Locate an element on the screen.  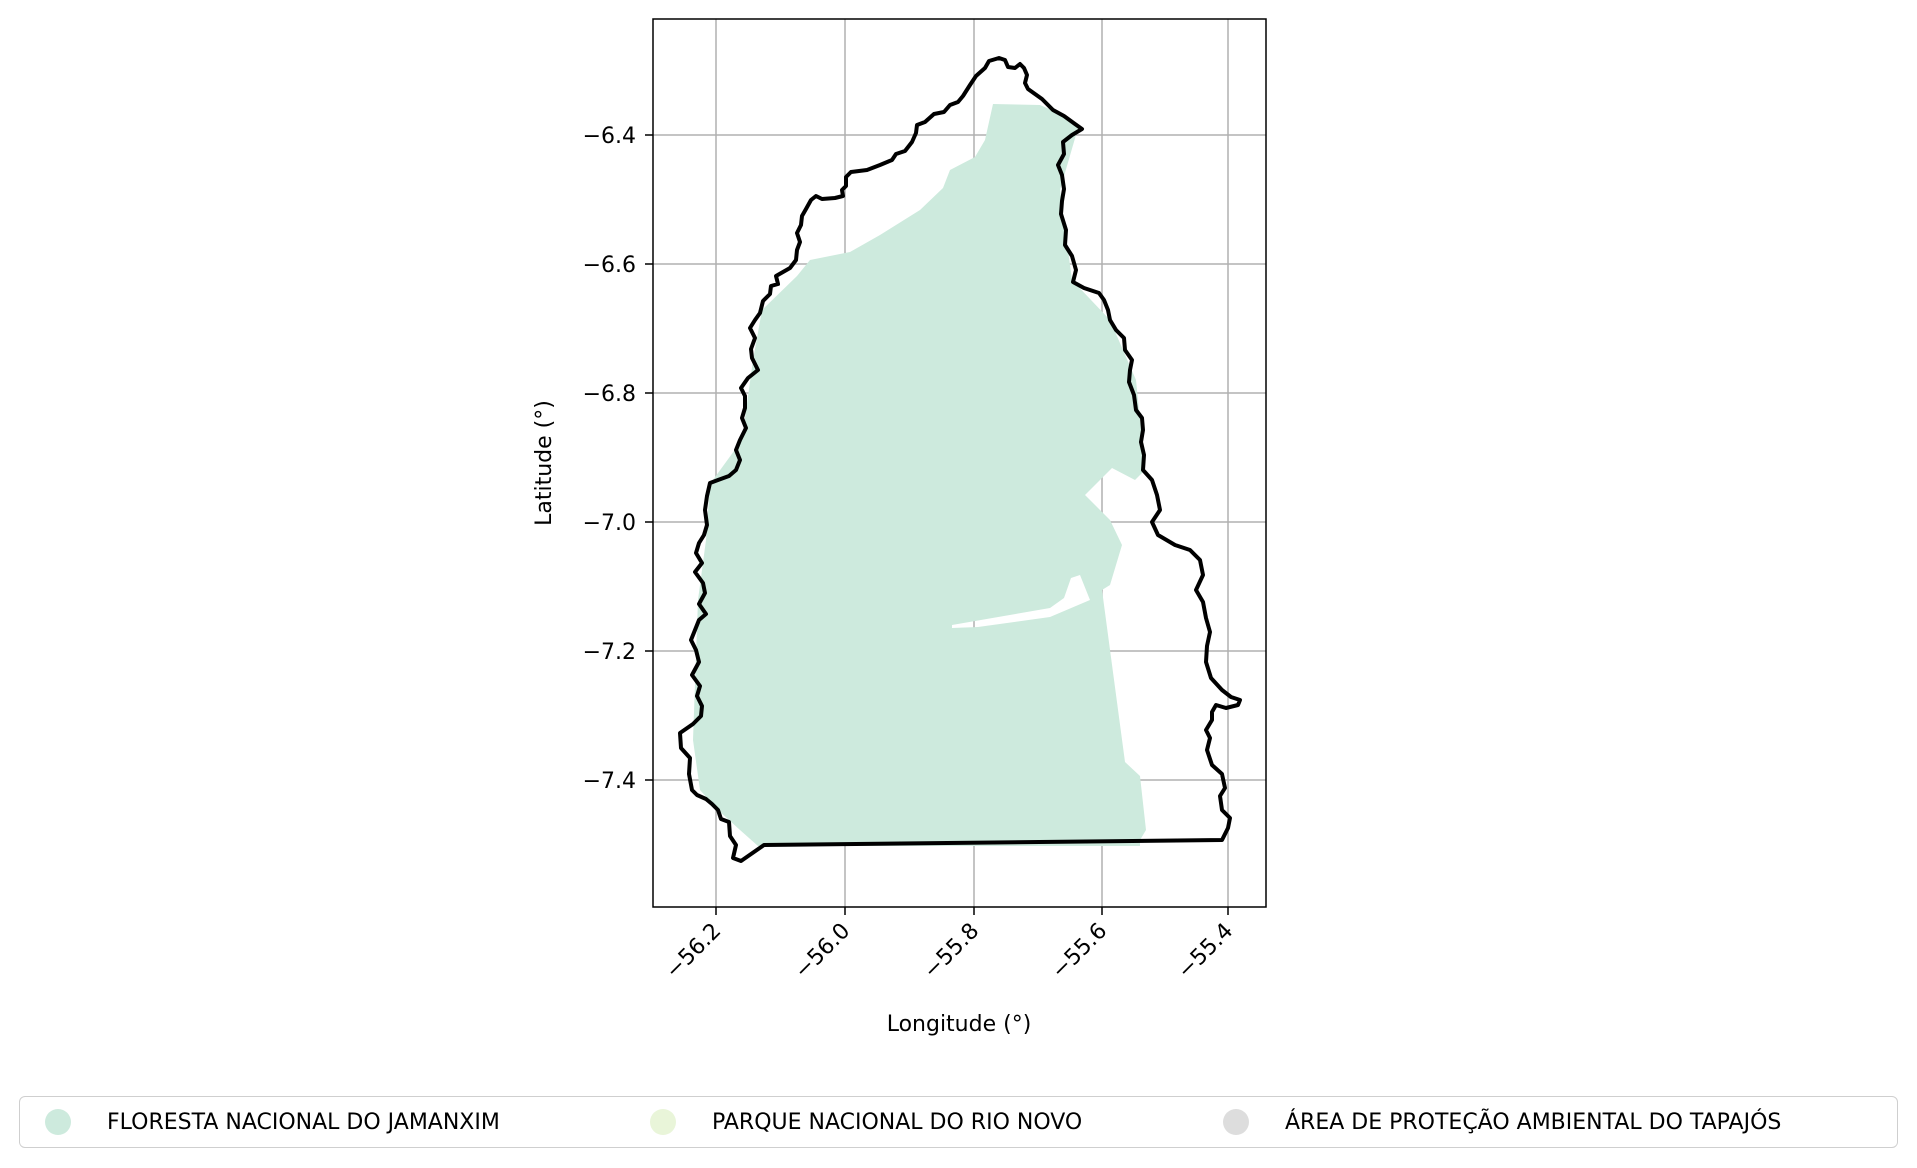
x-tick-label: −56.0 is located at coordinates (822, 951).